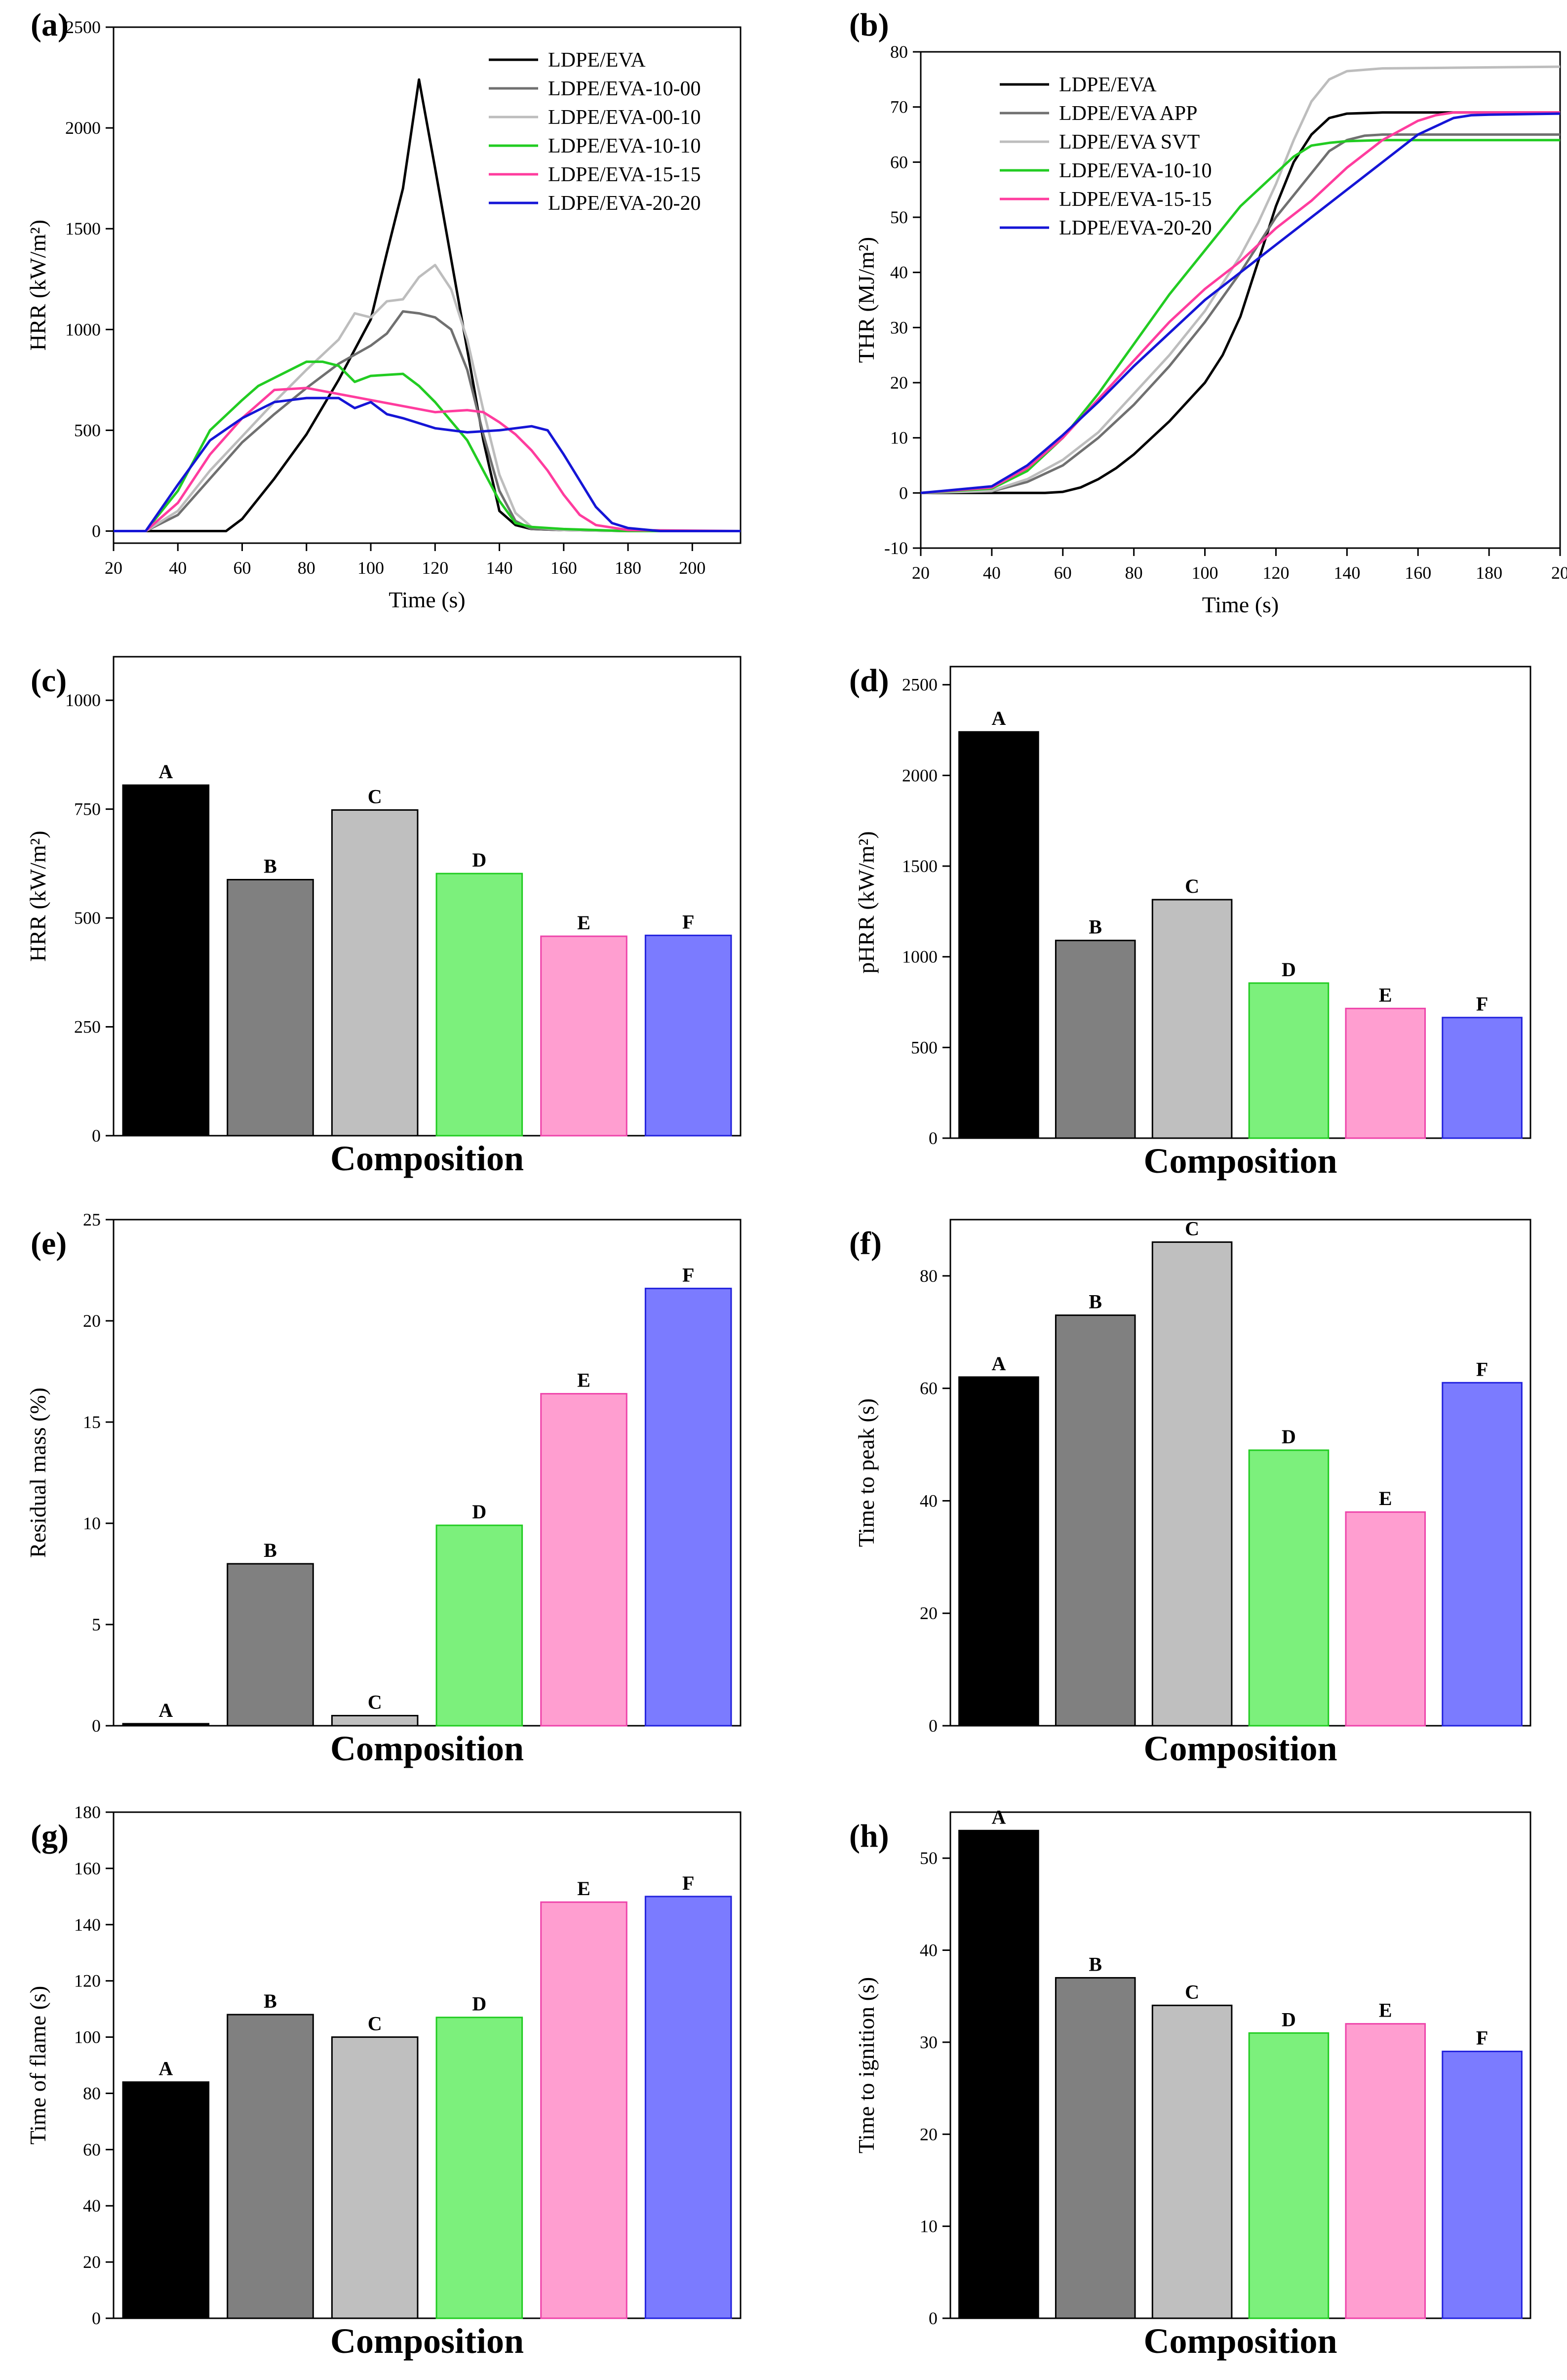  Describe the element at coordinates (87, 1981) in the screenshot. I see `y-tick-label: 120` at that location.